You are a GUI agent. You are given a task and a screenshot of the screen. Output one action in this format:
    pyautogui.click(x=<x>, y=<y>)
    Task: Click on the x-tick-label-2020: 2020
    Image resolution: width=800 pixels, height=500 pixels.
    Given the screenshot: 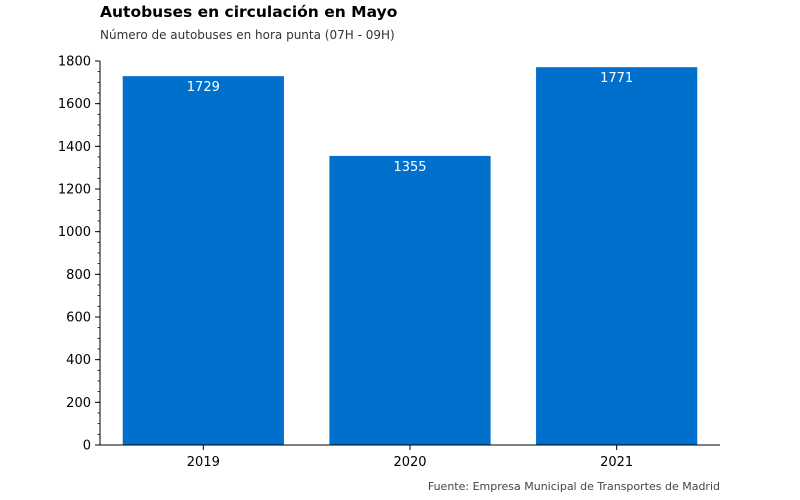 What is the action you would take?
    pyautogui.click(x=409, y=462)
    